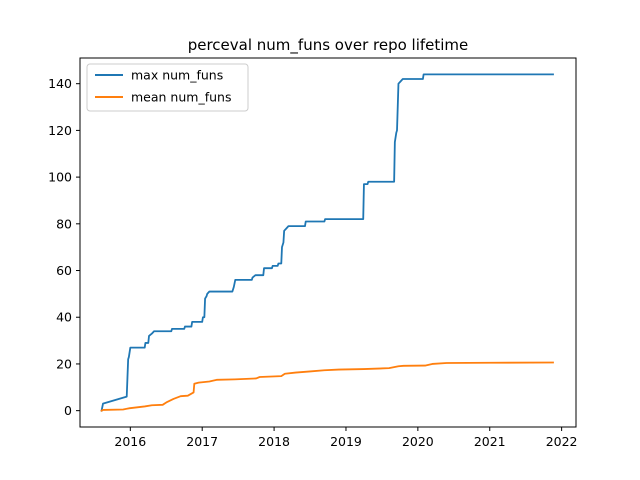 The image size is (640, 480). Describe the element at coordinates (68, 410) in the screenshot. I see `y-tick-label: 0` at that location.